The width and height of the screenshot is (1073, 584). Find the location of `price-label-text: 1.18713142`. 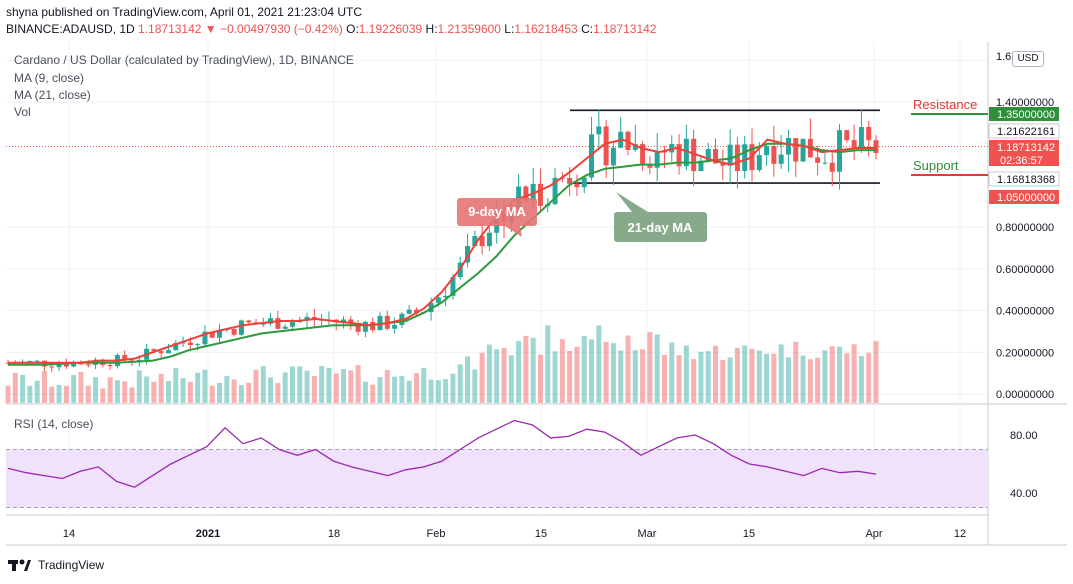

price-label-text: 1.18713142 is located at coordinates (1026, 148).